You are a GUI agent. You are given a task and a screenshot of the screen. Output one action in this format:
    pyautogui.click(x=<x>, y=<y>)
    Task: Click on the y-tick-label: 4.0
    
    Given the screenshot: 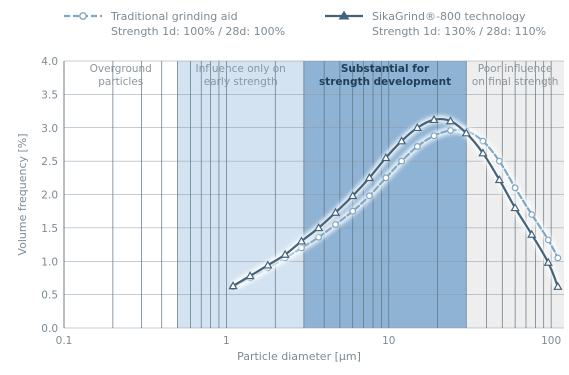 What is the action you would take?
    pyautogui.click(x=49, y=62)
    